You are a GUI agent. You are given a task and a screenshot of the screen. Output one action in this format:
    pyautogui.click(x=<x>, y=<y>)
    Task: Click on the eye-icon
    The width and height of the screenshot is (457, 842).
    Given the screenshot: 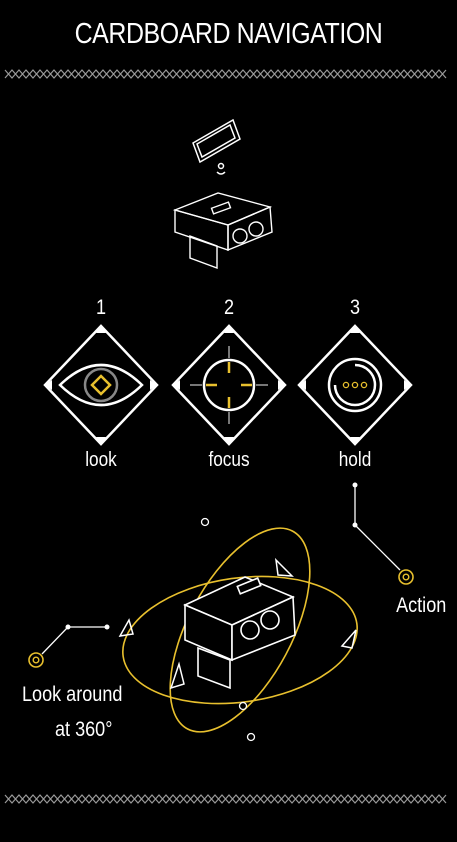 What is the action you would take?
    pyautogui.click(x=101, y=385)
    